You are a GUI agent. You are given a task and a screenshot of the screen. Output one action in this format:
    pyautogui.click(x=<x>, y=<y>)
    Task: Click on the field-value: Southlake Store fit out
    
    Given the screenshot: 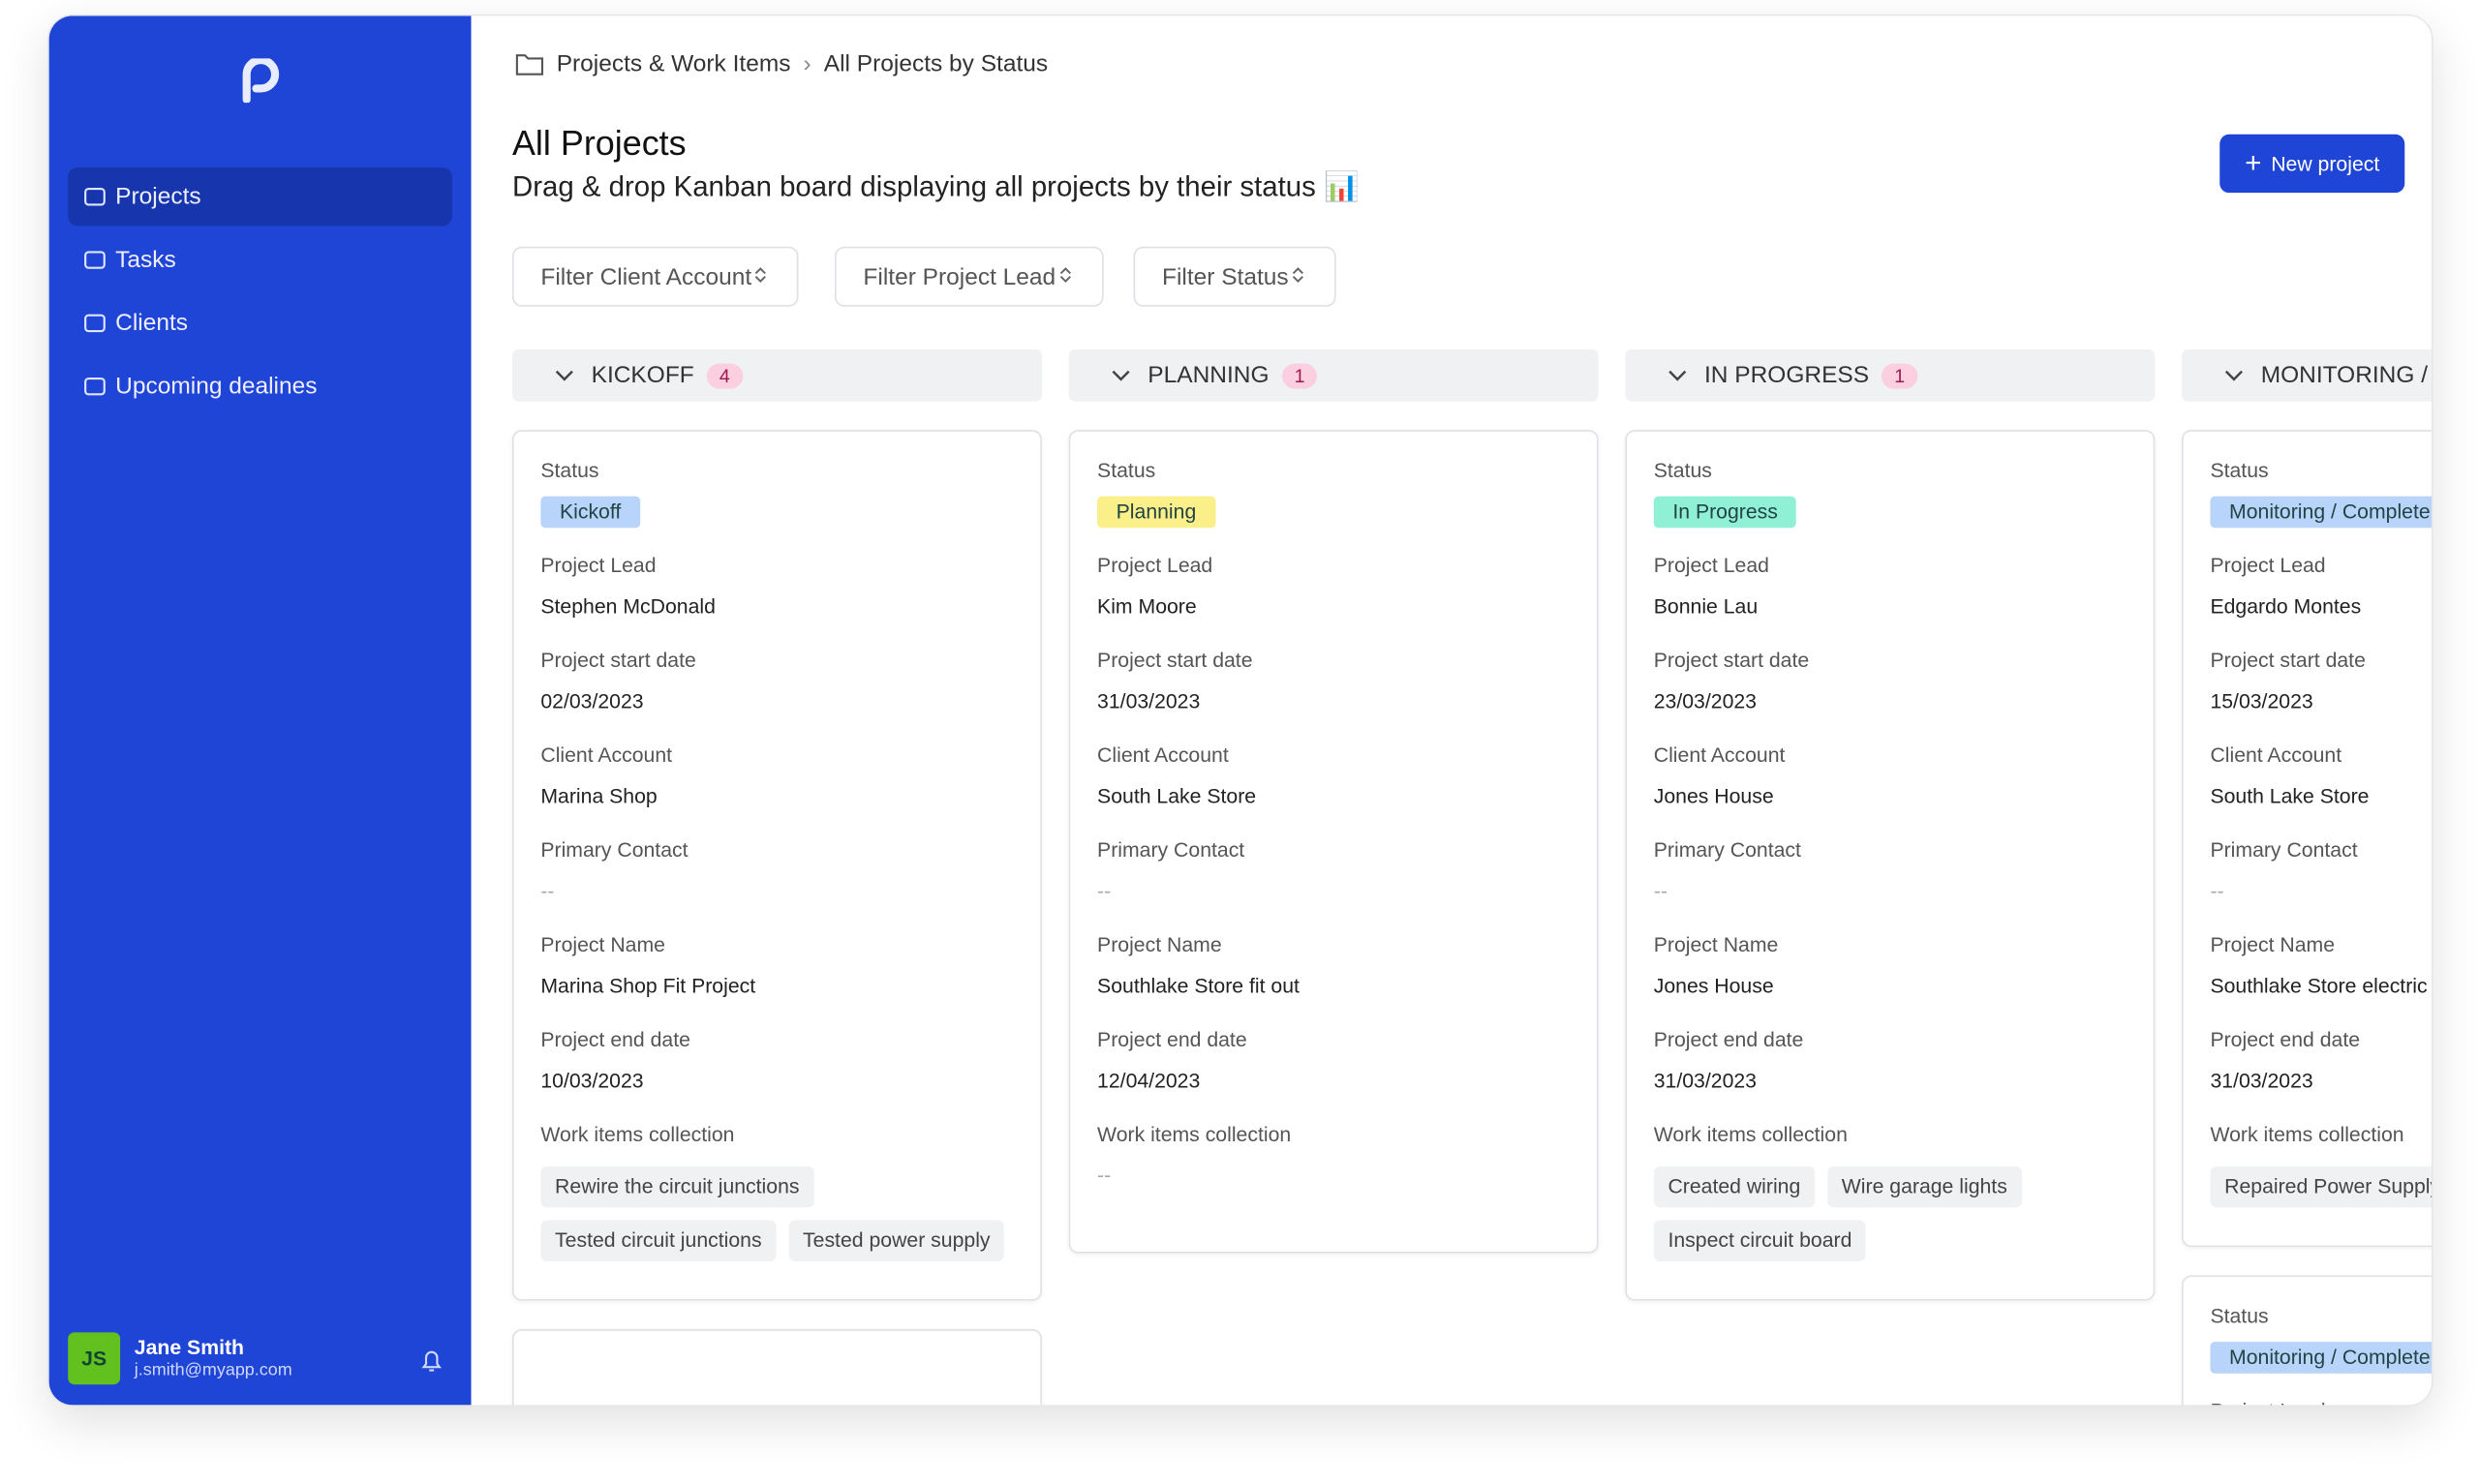 What is the action you would take?
    pyautogui.click(x=1198, y=985)
    